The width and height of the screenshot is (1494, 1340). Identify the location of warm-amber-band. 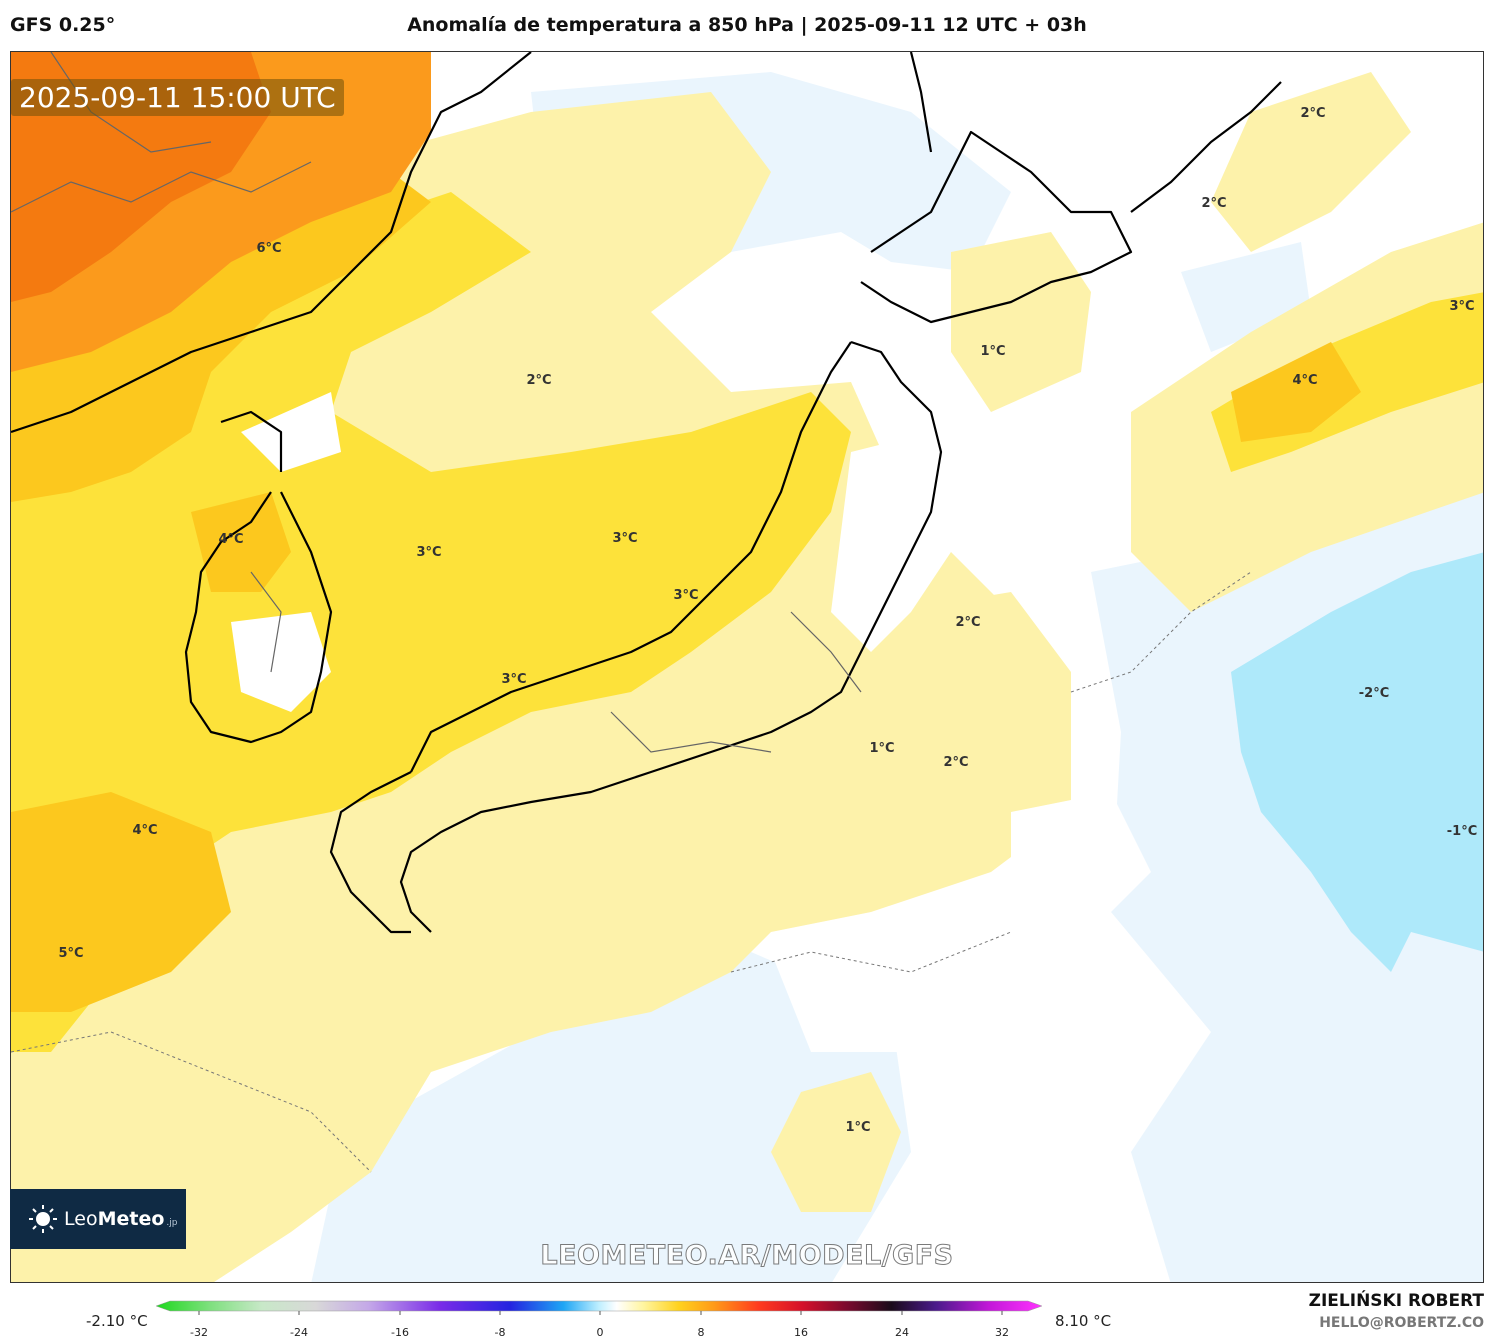
(221, 337).